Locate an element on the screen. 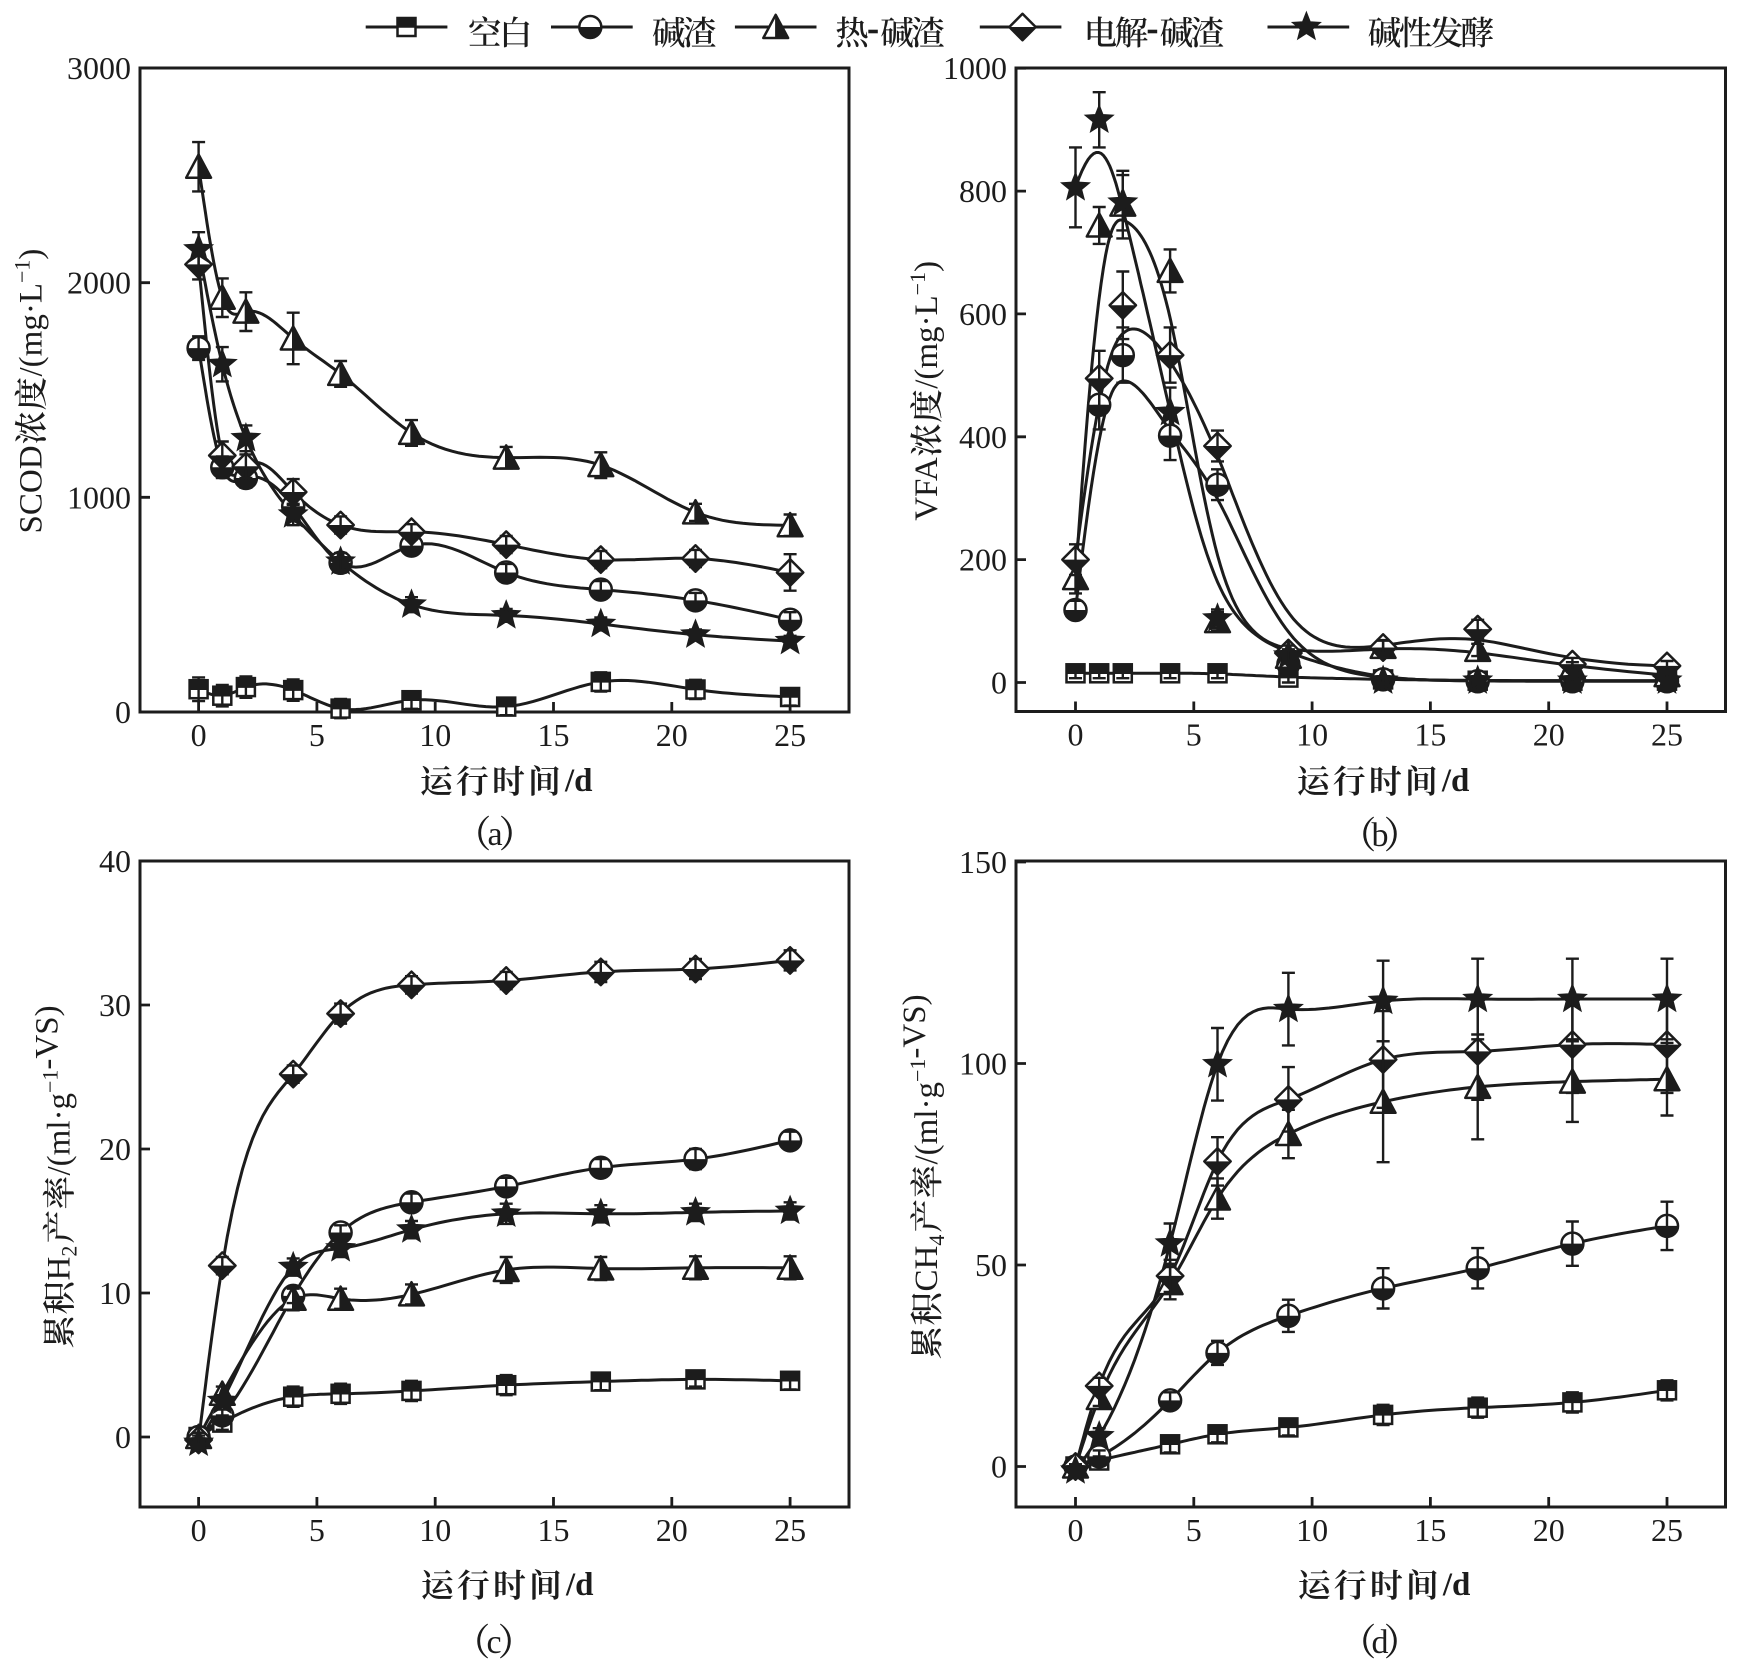 This screenshot has width=1751, height=1668. svg-text: SCOD is located at coordinates (32, 489).